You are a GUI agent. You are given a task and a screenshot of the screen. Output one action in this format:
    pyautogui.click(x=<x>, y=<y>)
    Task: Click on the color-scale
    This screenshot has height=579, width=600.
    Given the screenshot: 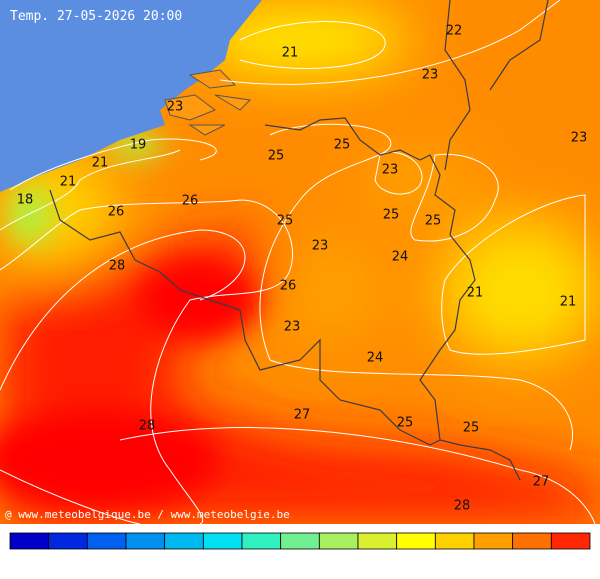 What is the action you would take?
    pyautogui.click(x=300, y=541)
    